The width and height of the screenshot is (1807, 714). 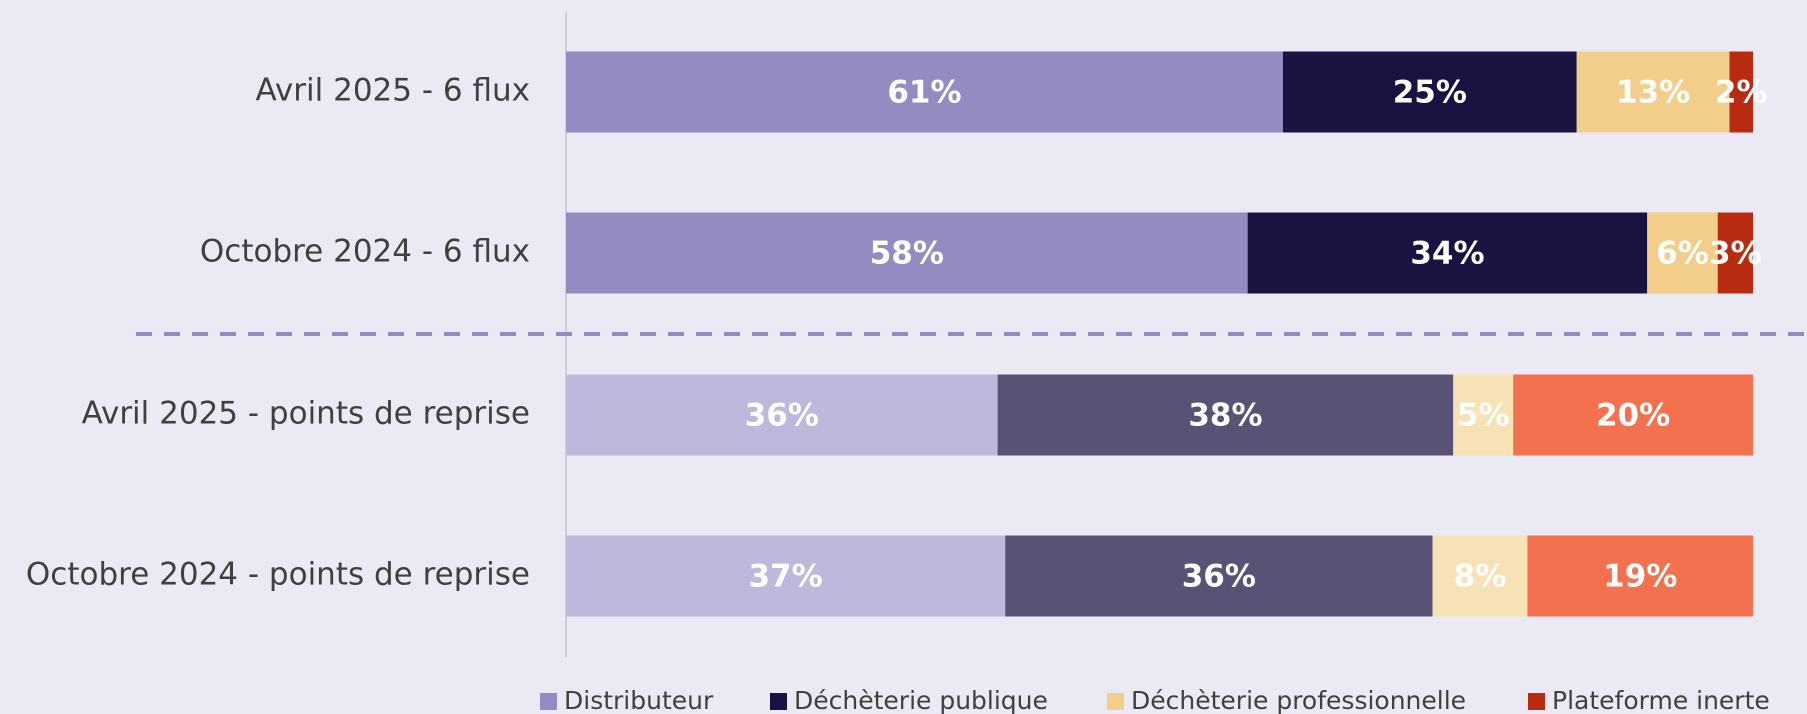 What do you see at coordinates (921, 700) in the screenshot?
I see `legend-label: Déchèterie publique` at bounding box center [921, 700].